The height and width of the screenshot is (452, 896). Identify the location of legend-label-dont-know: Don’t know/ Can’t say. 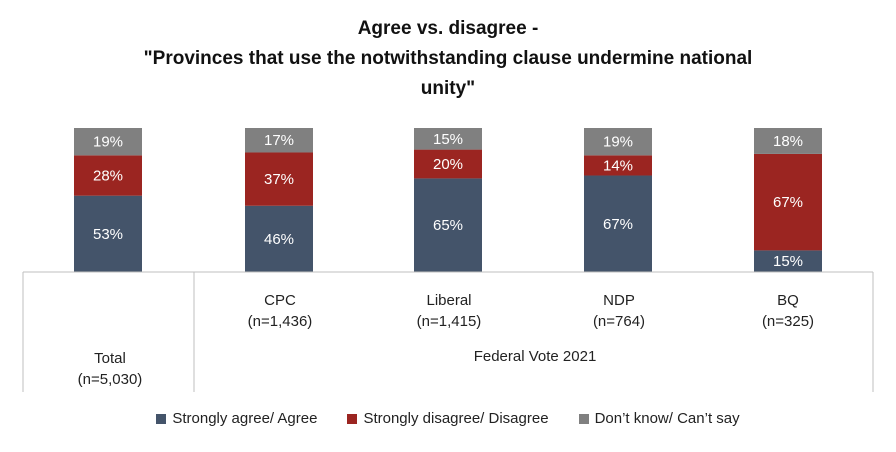
(667, 418).